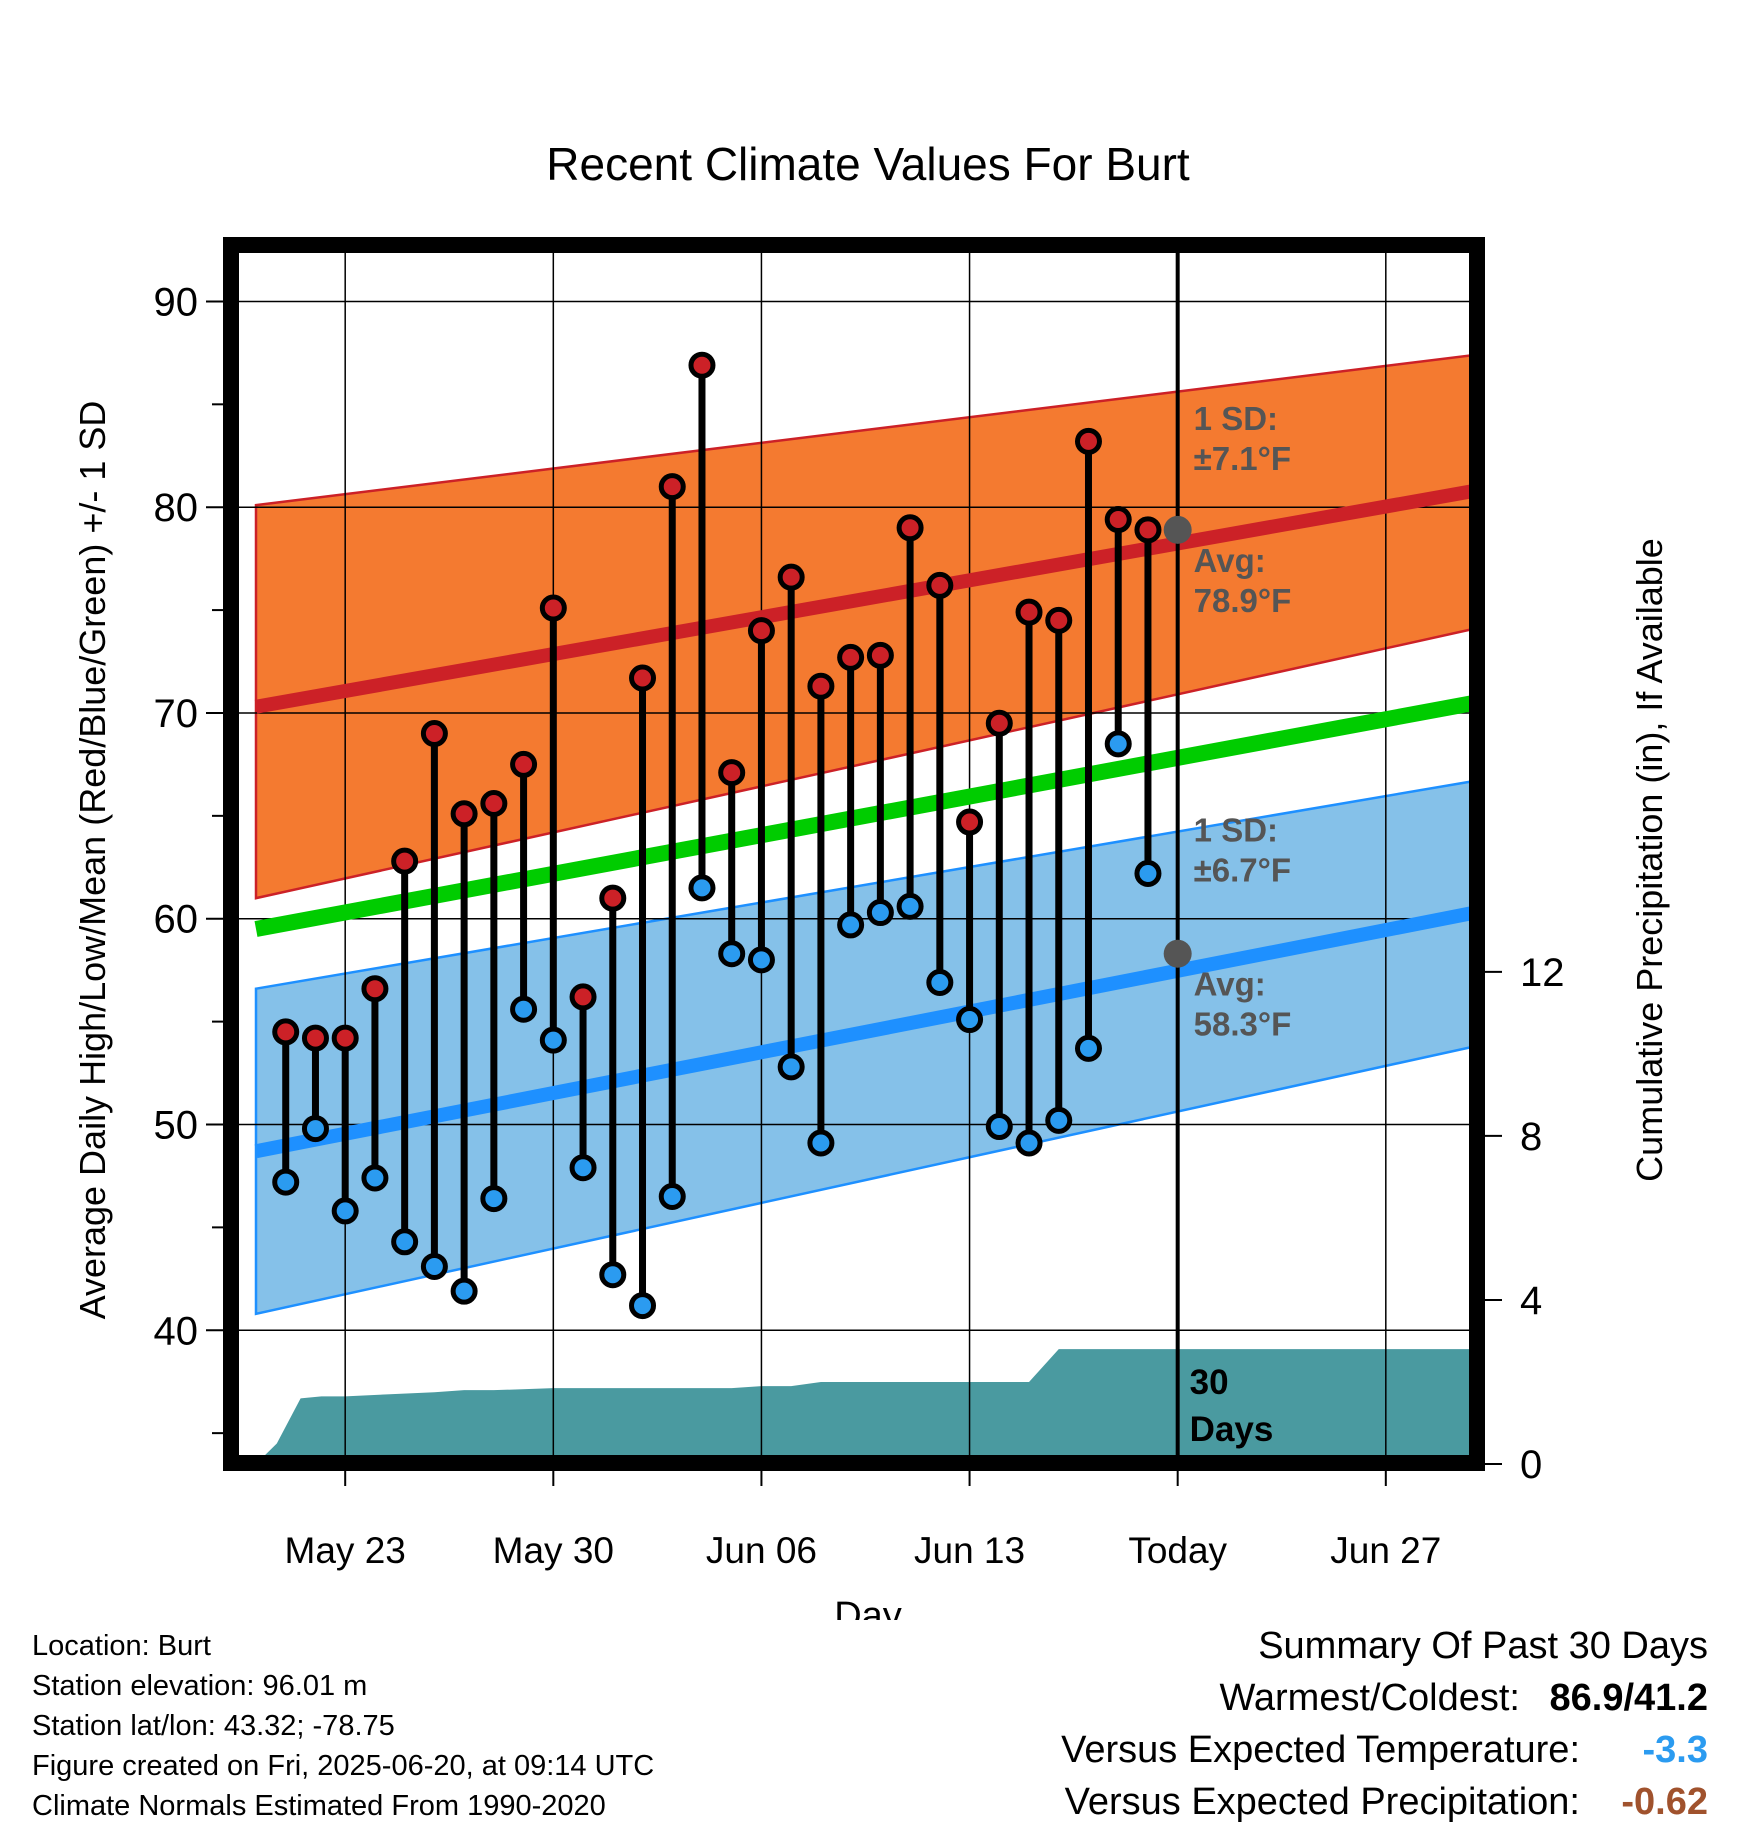 This screenshot has width=1748, height=1828. I want to click on y2-tick-label: 4, so click(1531, 1301).